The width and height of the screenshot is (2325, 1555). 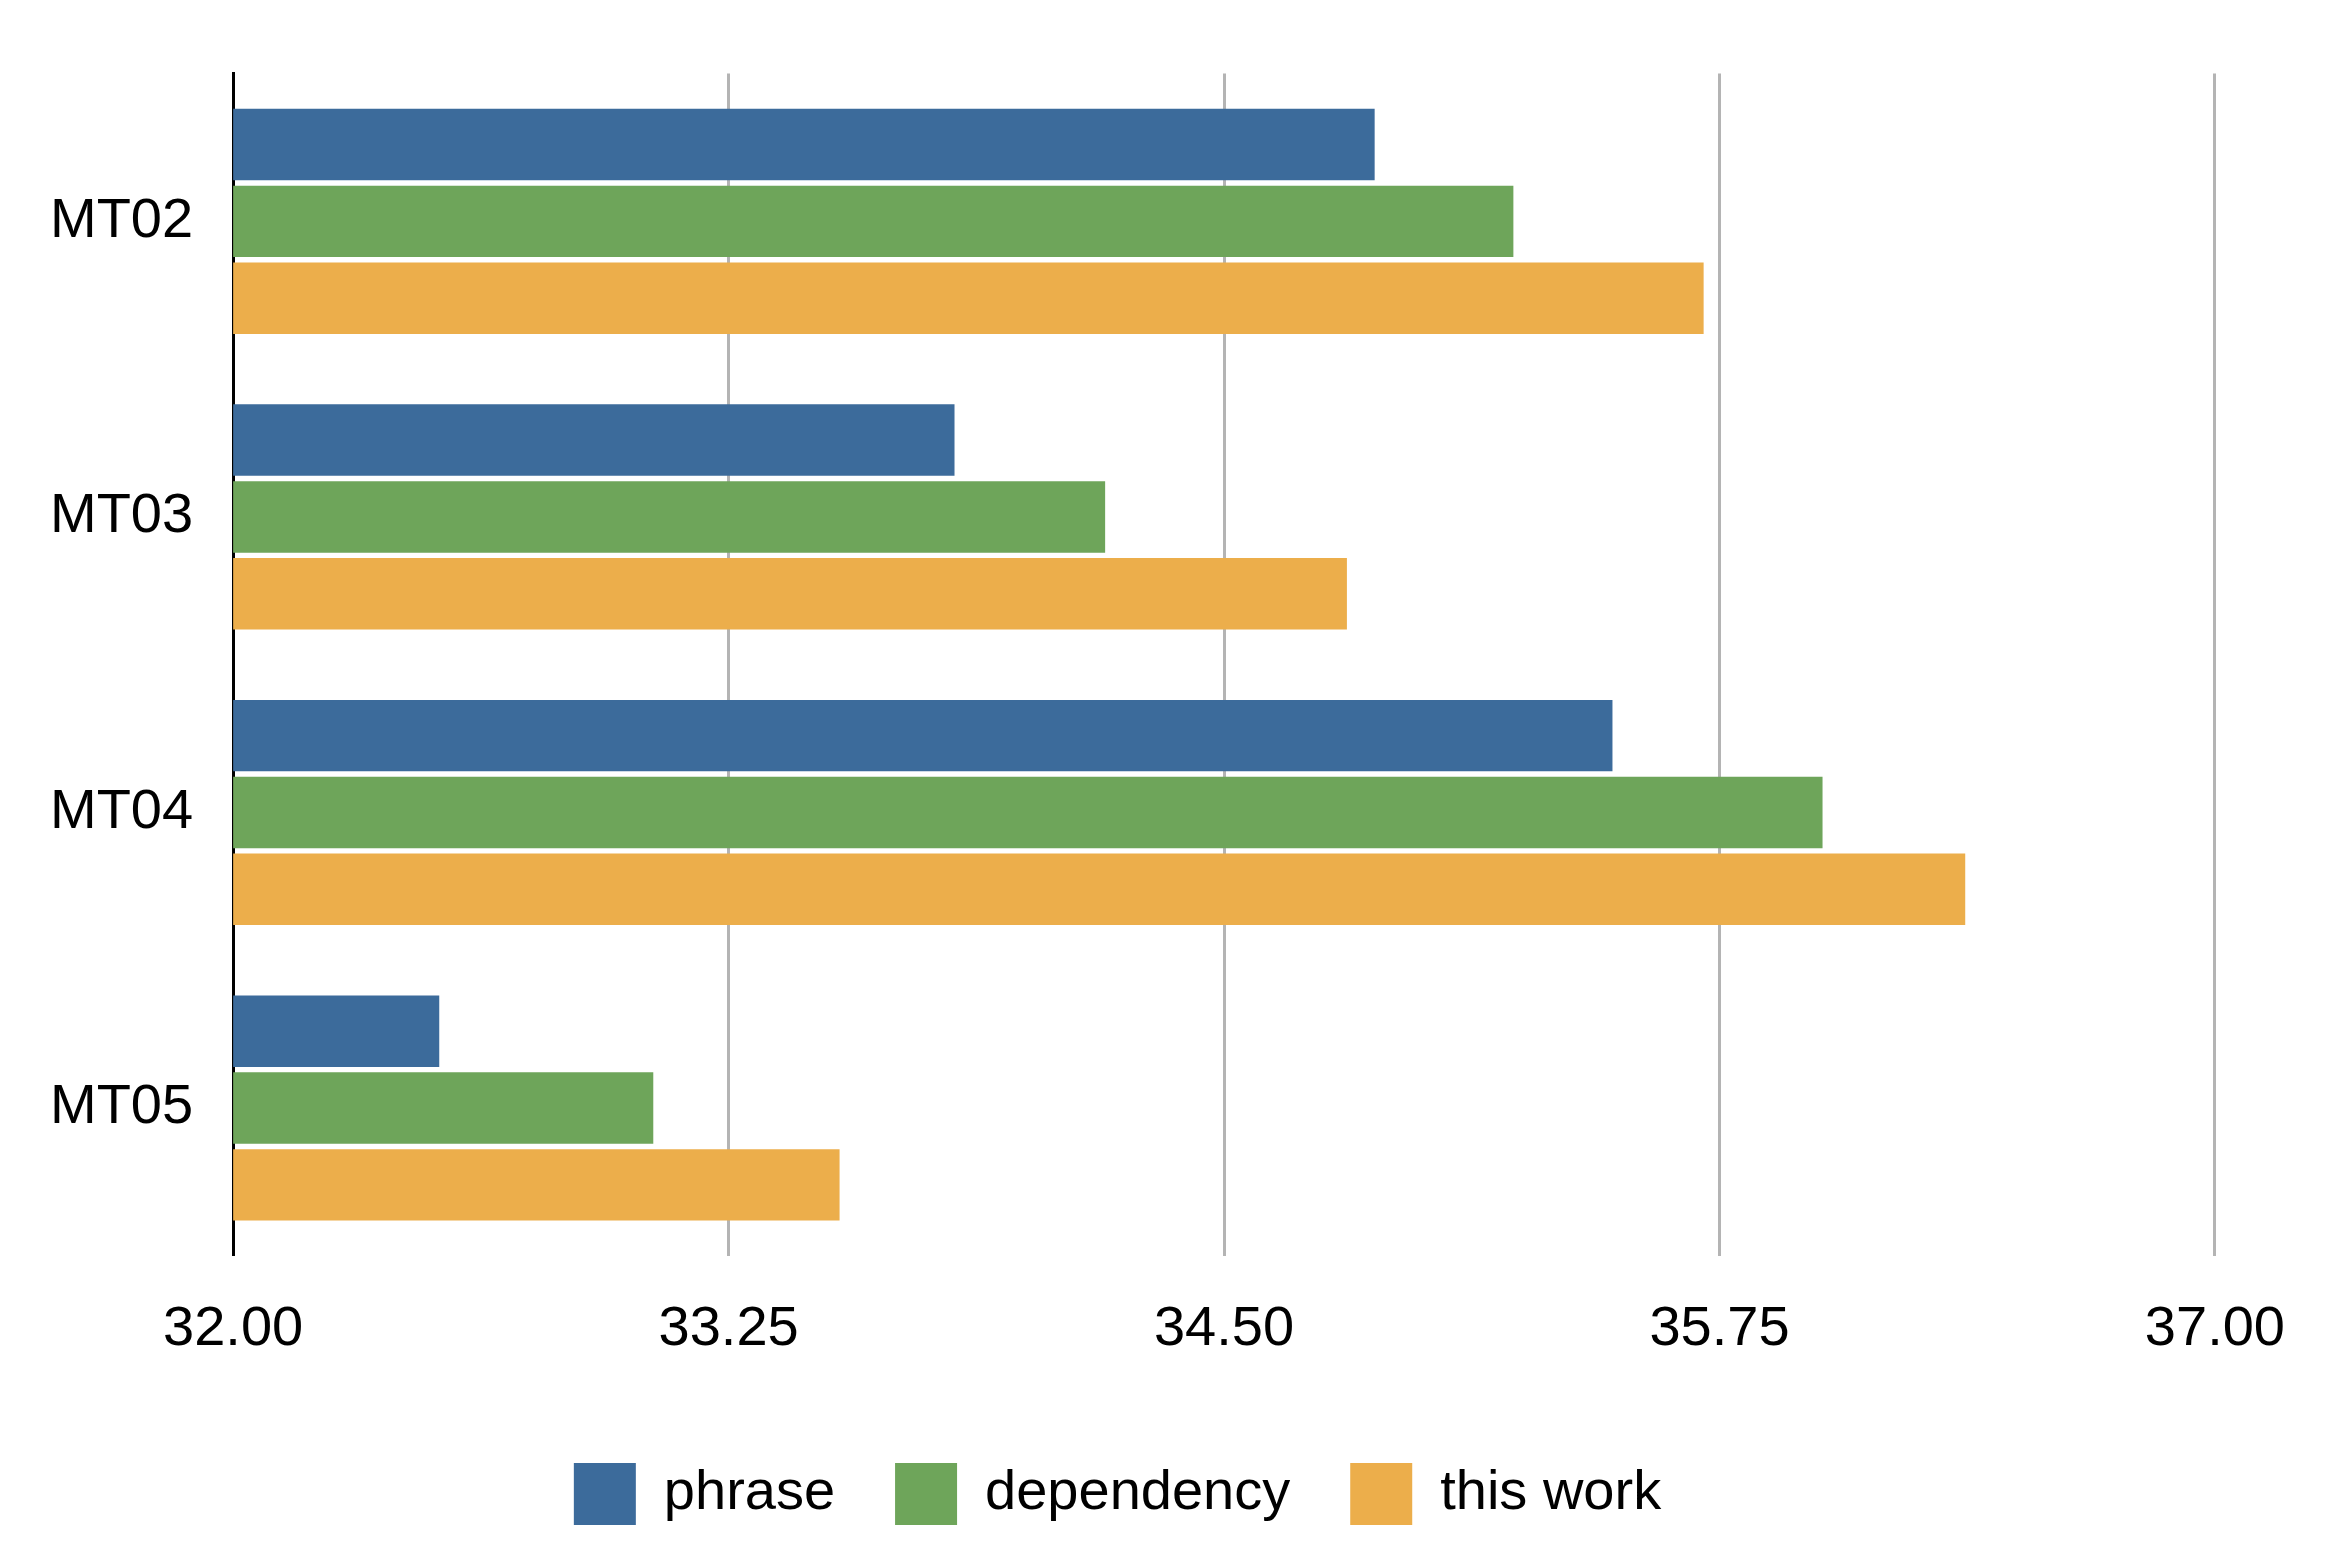 I want to click on x-tick-label: 35.75, so click(x=1719, y=1325).